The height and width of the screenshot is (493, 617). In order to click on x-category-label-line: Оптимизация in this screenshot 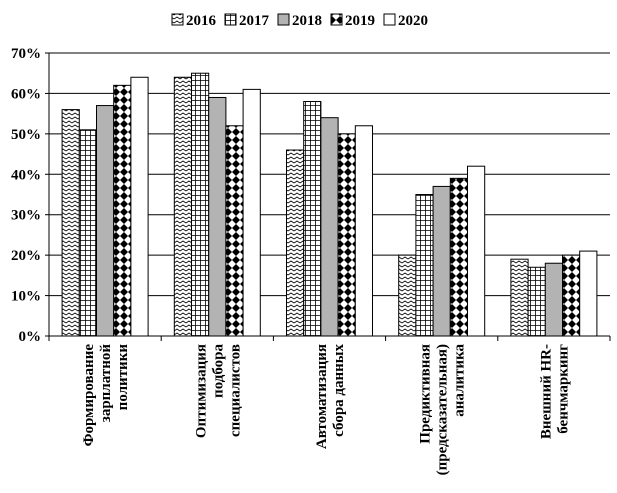, I will do `click(201, 391)`.